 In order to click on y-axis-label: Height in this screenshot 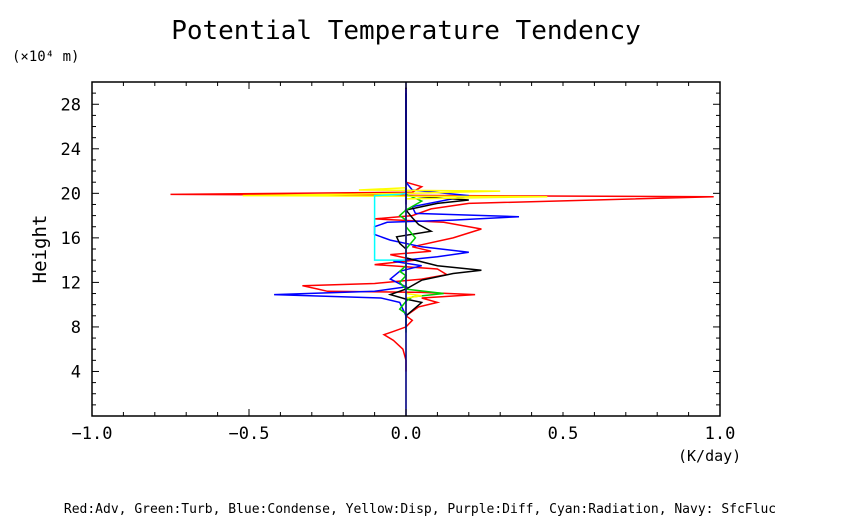, I will do `click(40, 249)`.